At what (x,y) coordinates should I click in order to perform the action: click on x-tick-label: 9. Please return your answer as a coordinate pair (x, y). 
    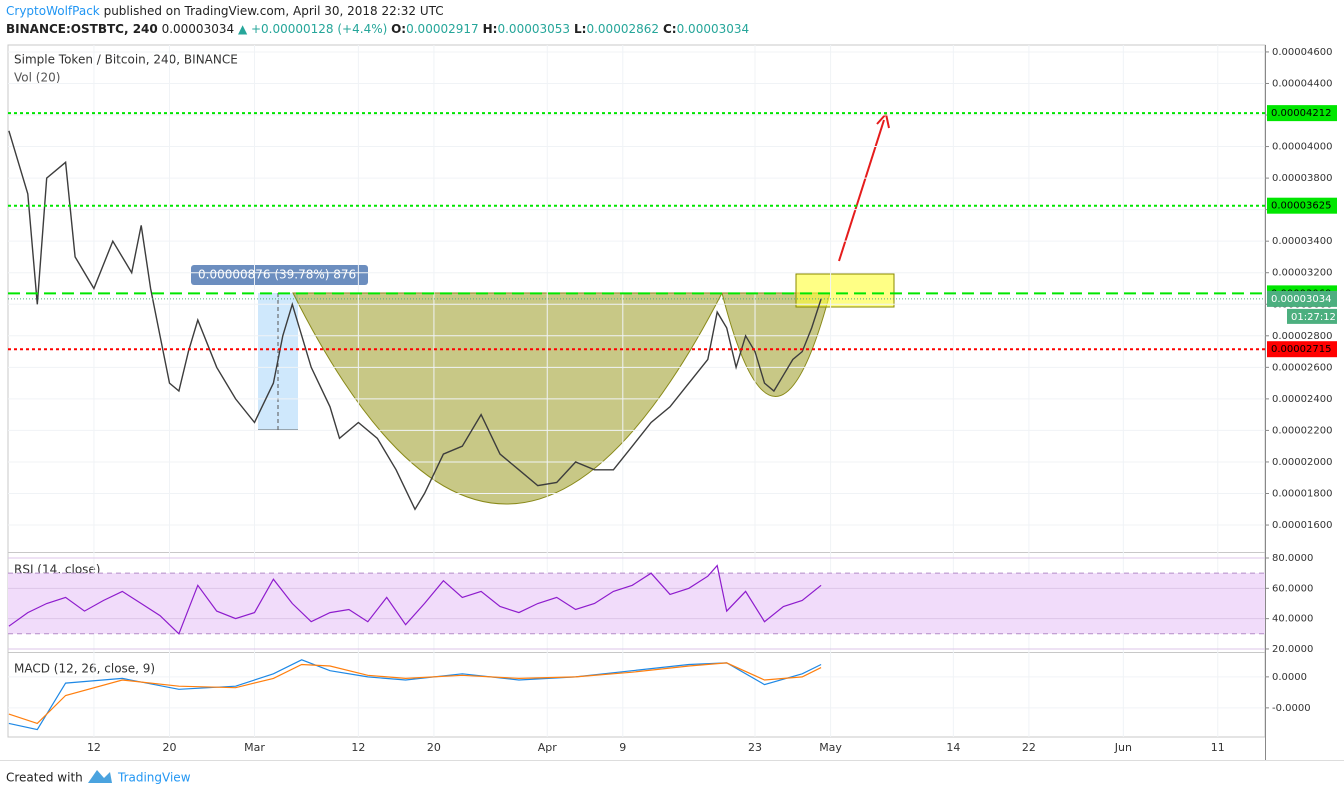
    Looking at the image, I should click on (622, 747).